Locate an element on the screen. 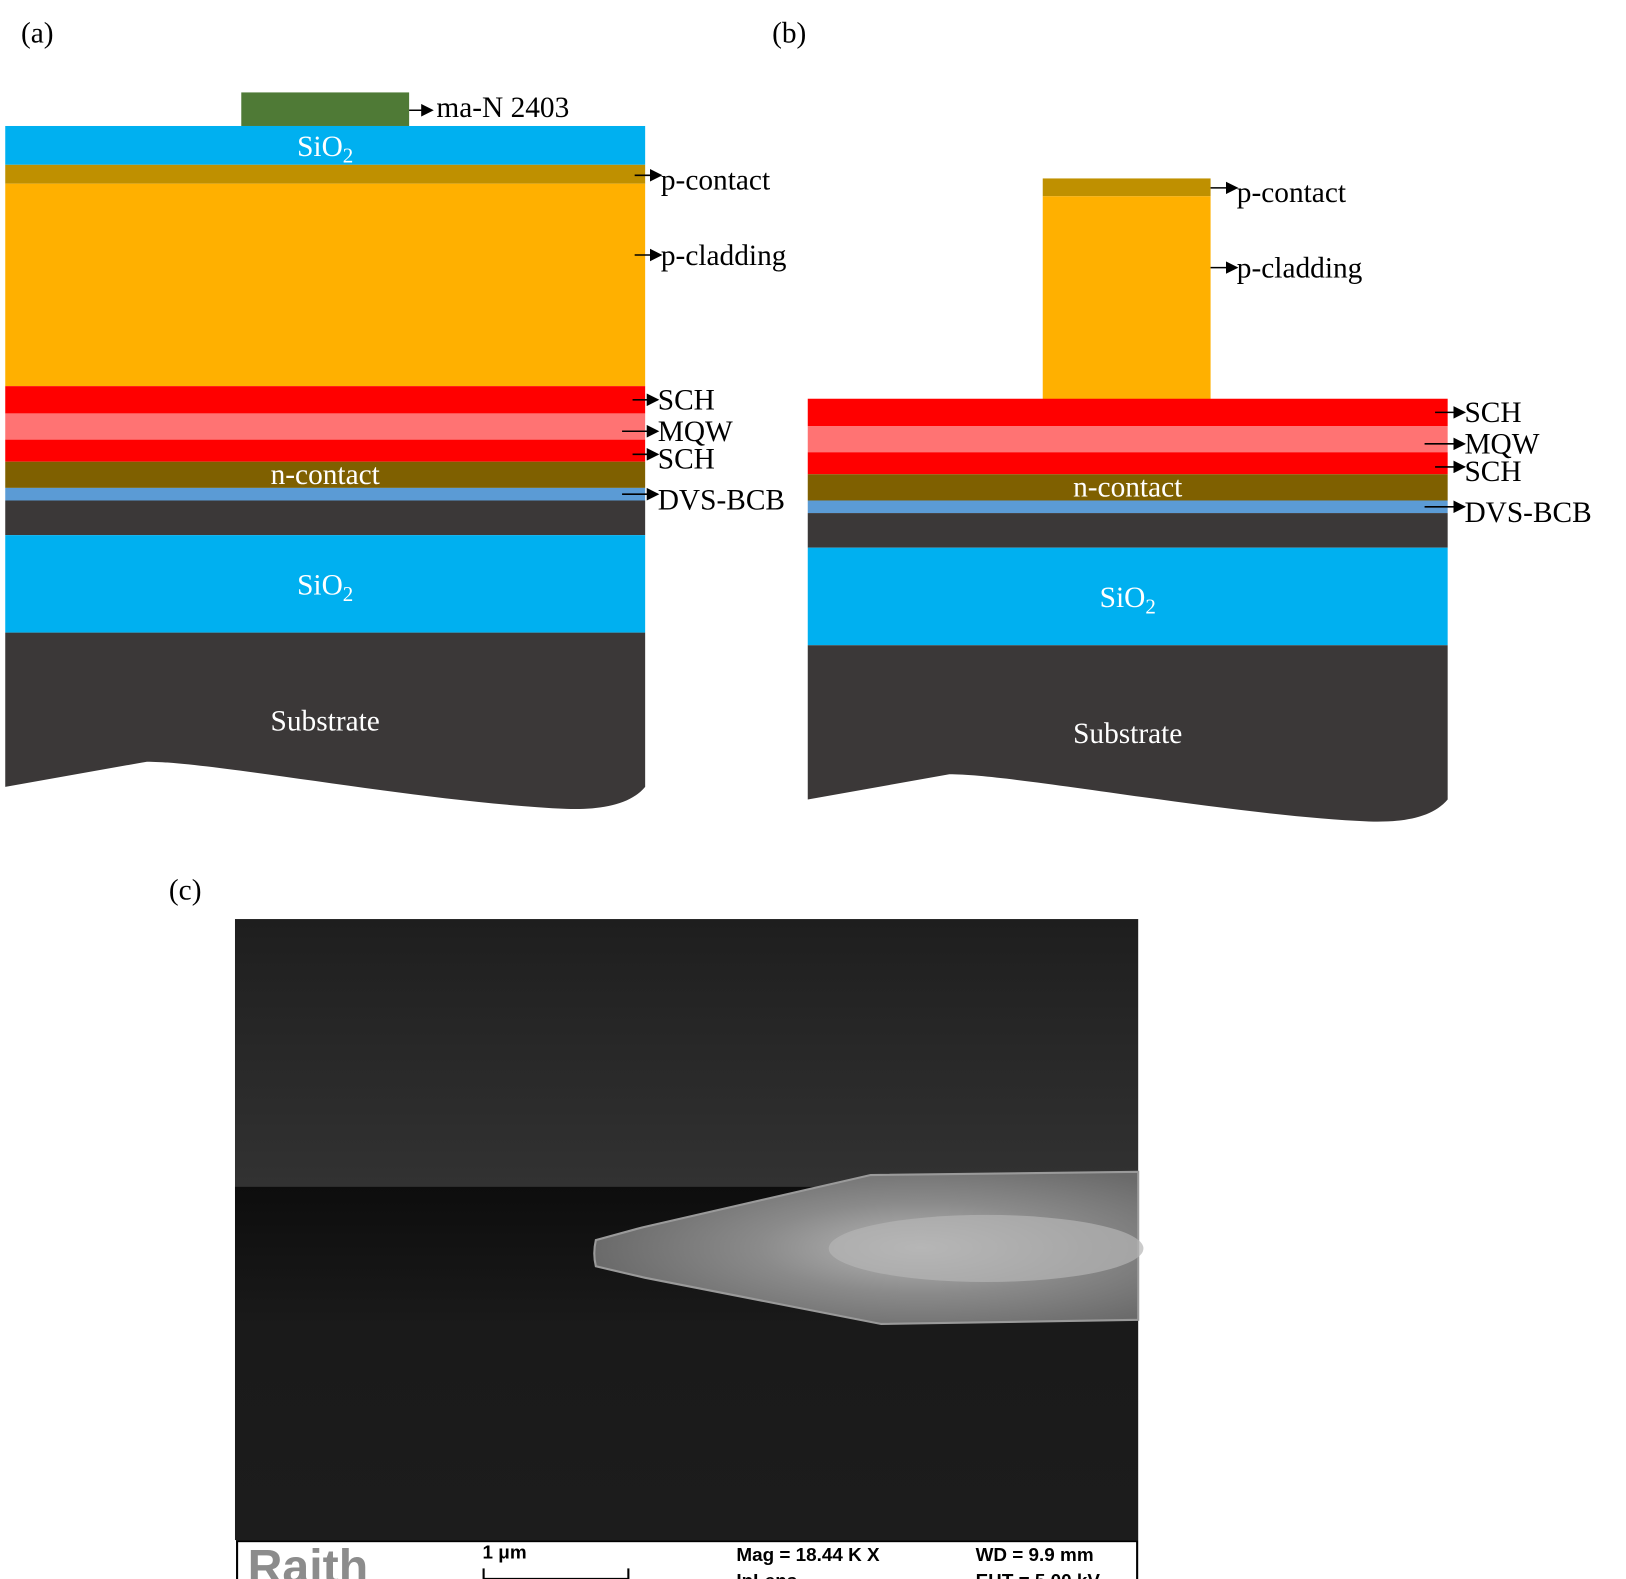 The width and height of the screenshot is (1626, 1579). label: WD = 9.9 mm is located at coordinates (1035, 1555).